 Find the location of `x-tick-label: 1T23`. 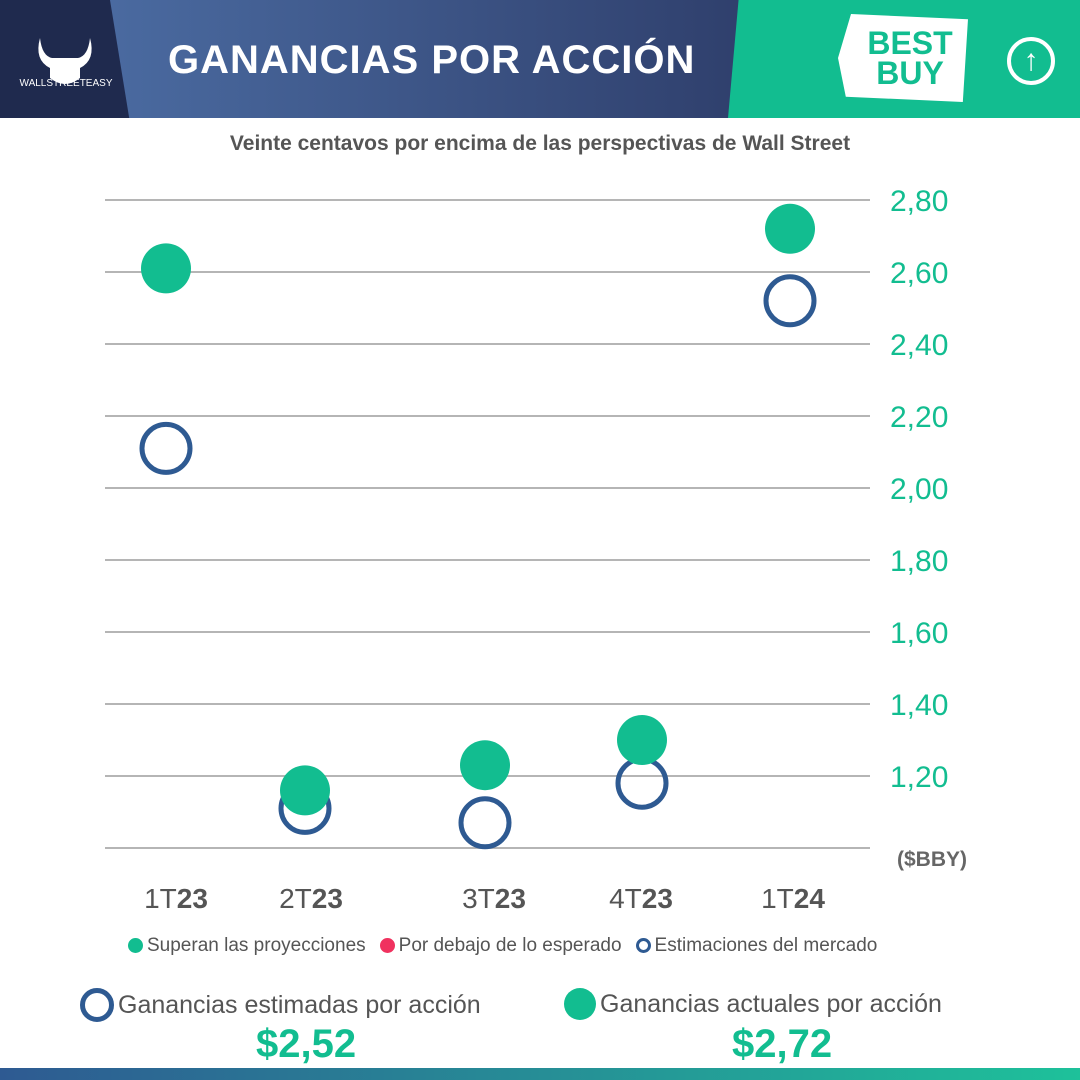

x-tick-label: 1T23 is located at coordinates (176, 898).